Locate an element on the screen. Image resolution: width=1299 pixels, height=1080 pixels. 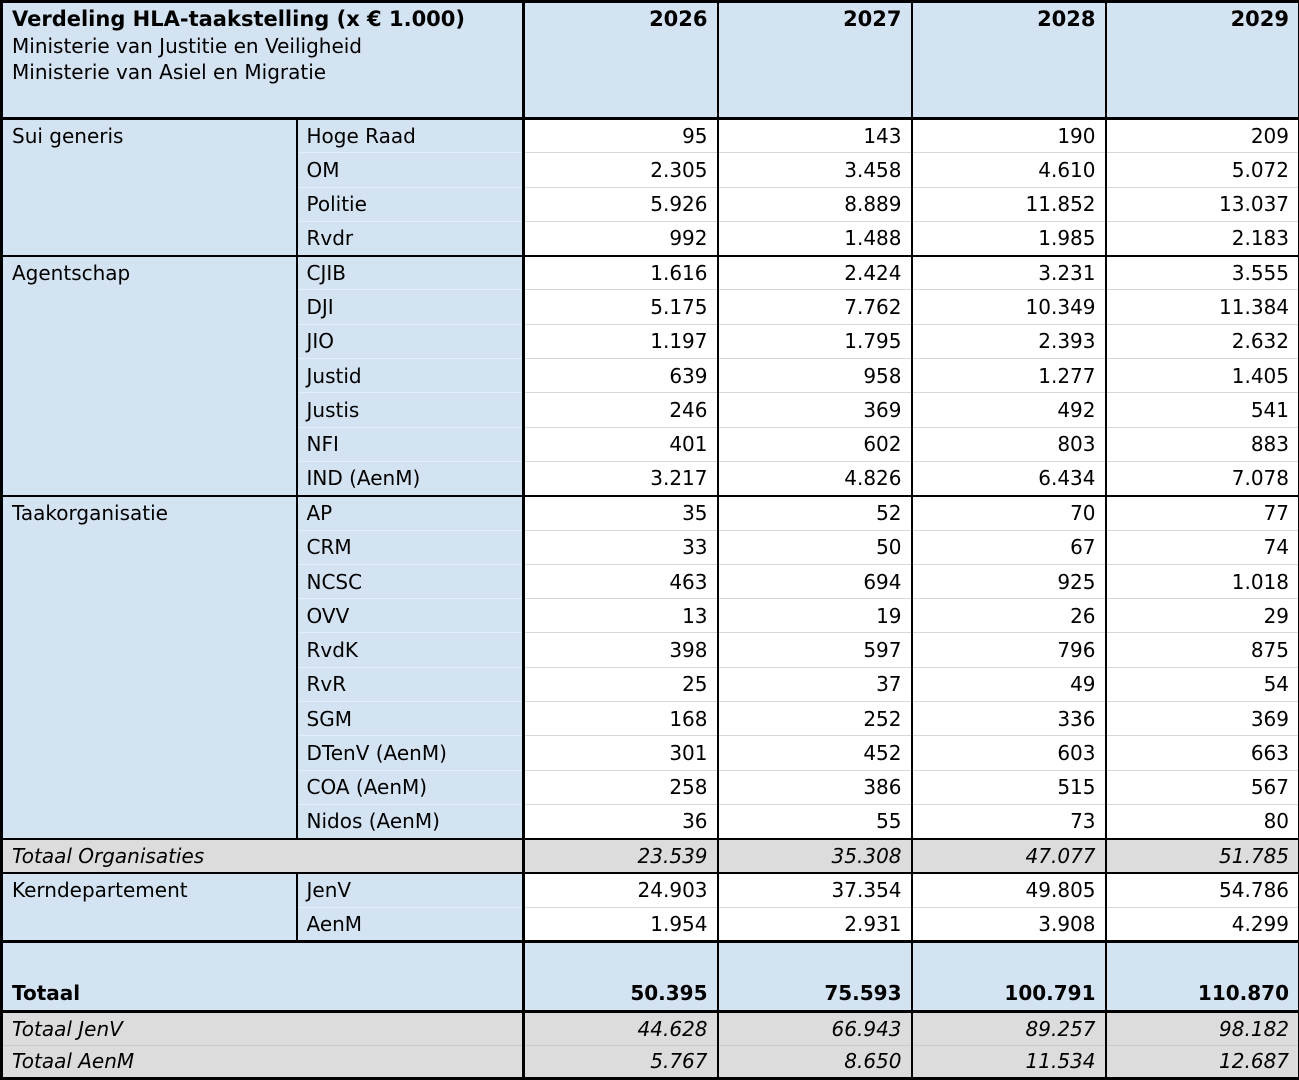
total-organisaties-label: Totaal Organisaties is located at coordinates (263, 856).